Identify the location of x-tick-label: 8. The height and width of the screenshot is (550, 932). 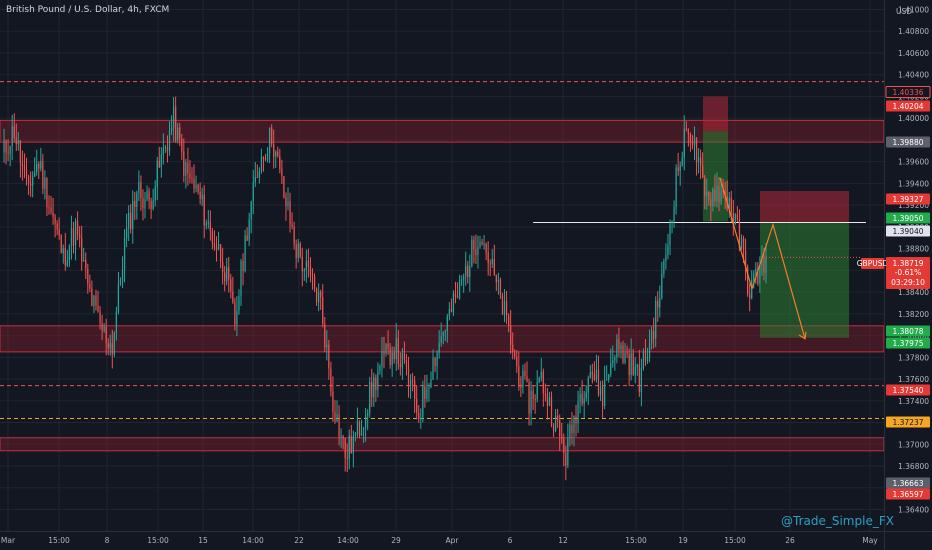
(107, 540).